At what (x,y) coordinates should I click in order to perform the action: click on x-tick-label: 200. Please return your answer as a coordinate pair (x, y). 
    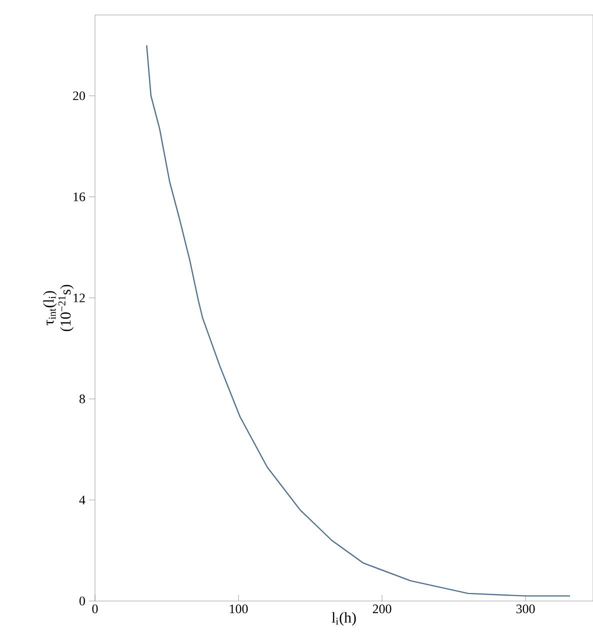
    Looking at the image, I should click on (382, 609).